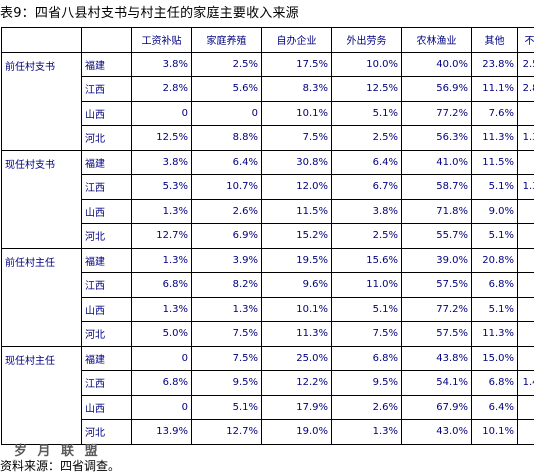  Describe the element at coordinates (57, 451) in the screenshot. I see `watermark: 岁 月 联 盟` at that location.